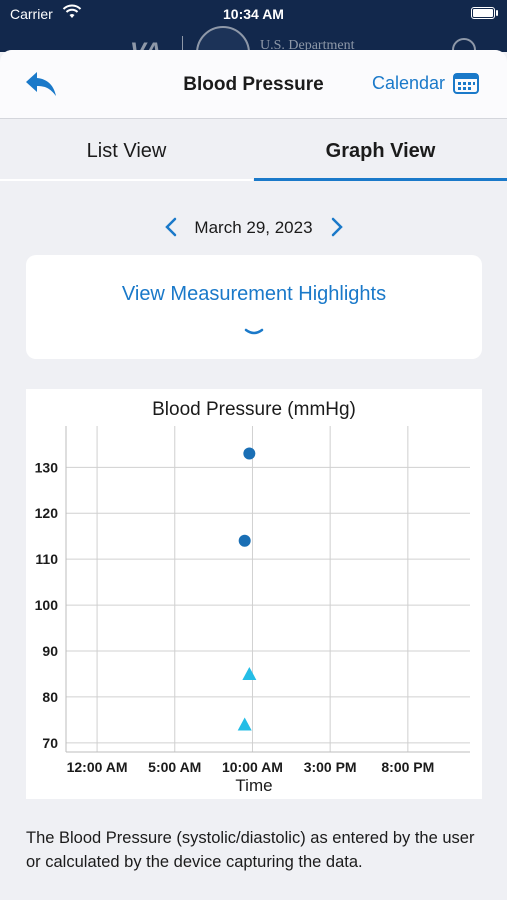 The height and width of the screenshot is (900, 507). What do you see at coordinates (484, 13) in the screenshot?
I see `battery-icon` at bounding box center [484, 13].